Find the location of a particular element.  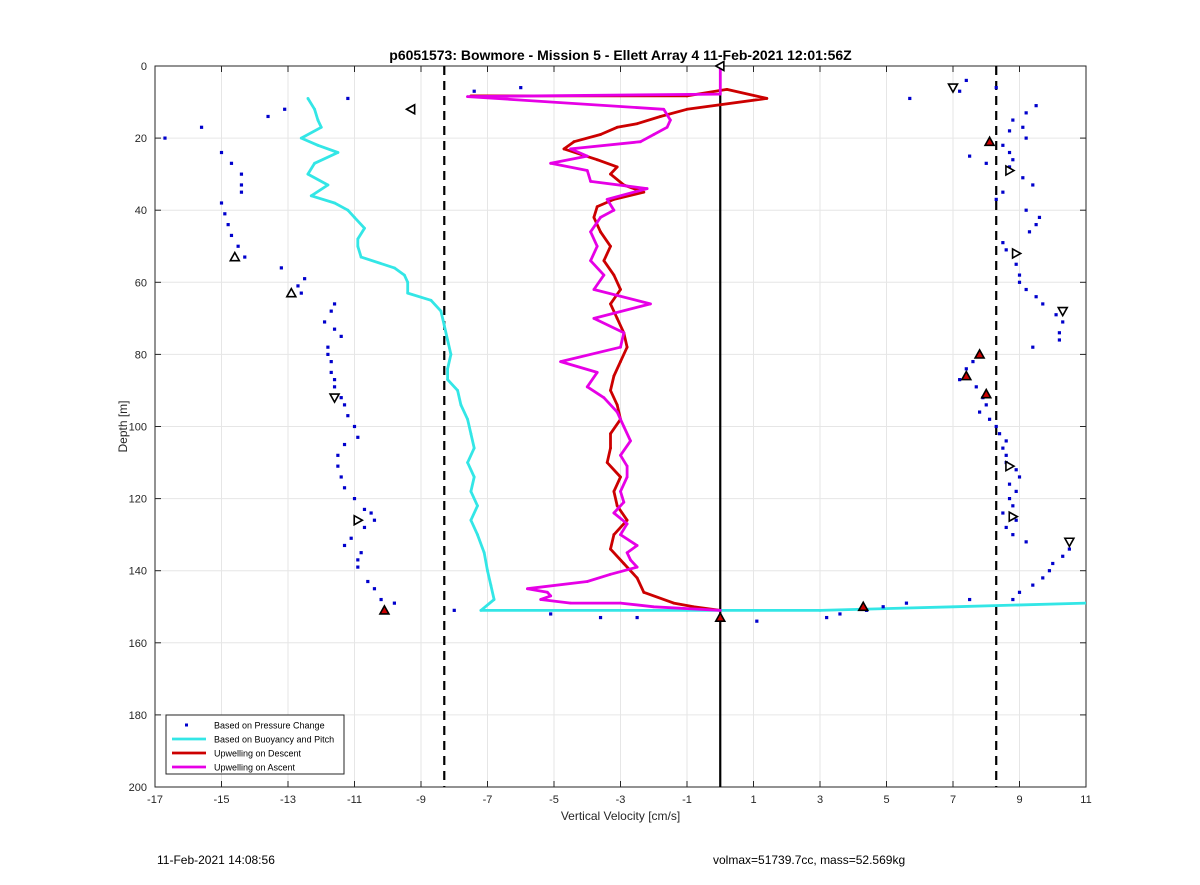

y-tick-label: 120 is located at coordinates (138, 500).